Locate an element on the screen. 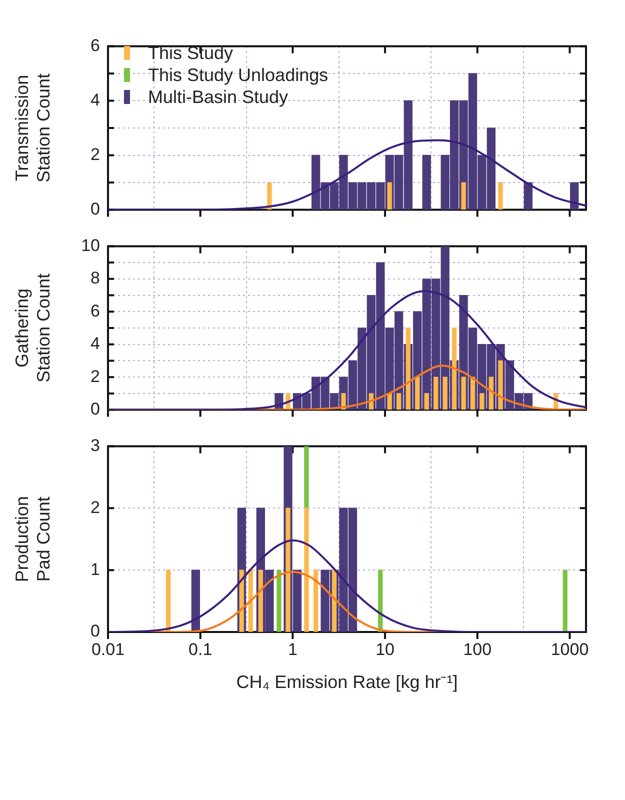  y-tick-label: 3 is located at coordinates (95, 445).